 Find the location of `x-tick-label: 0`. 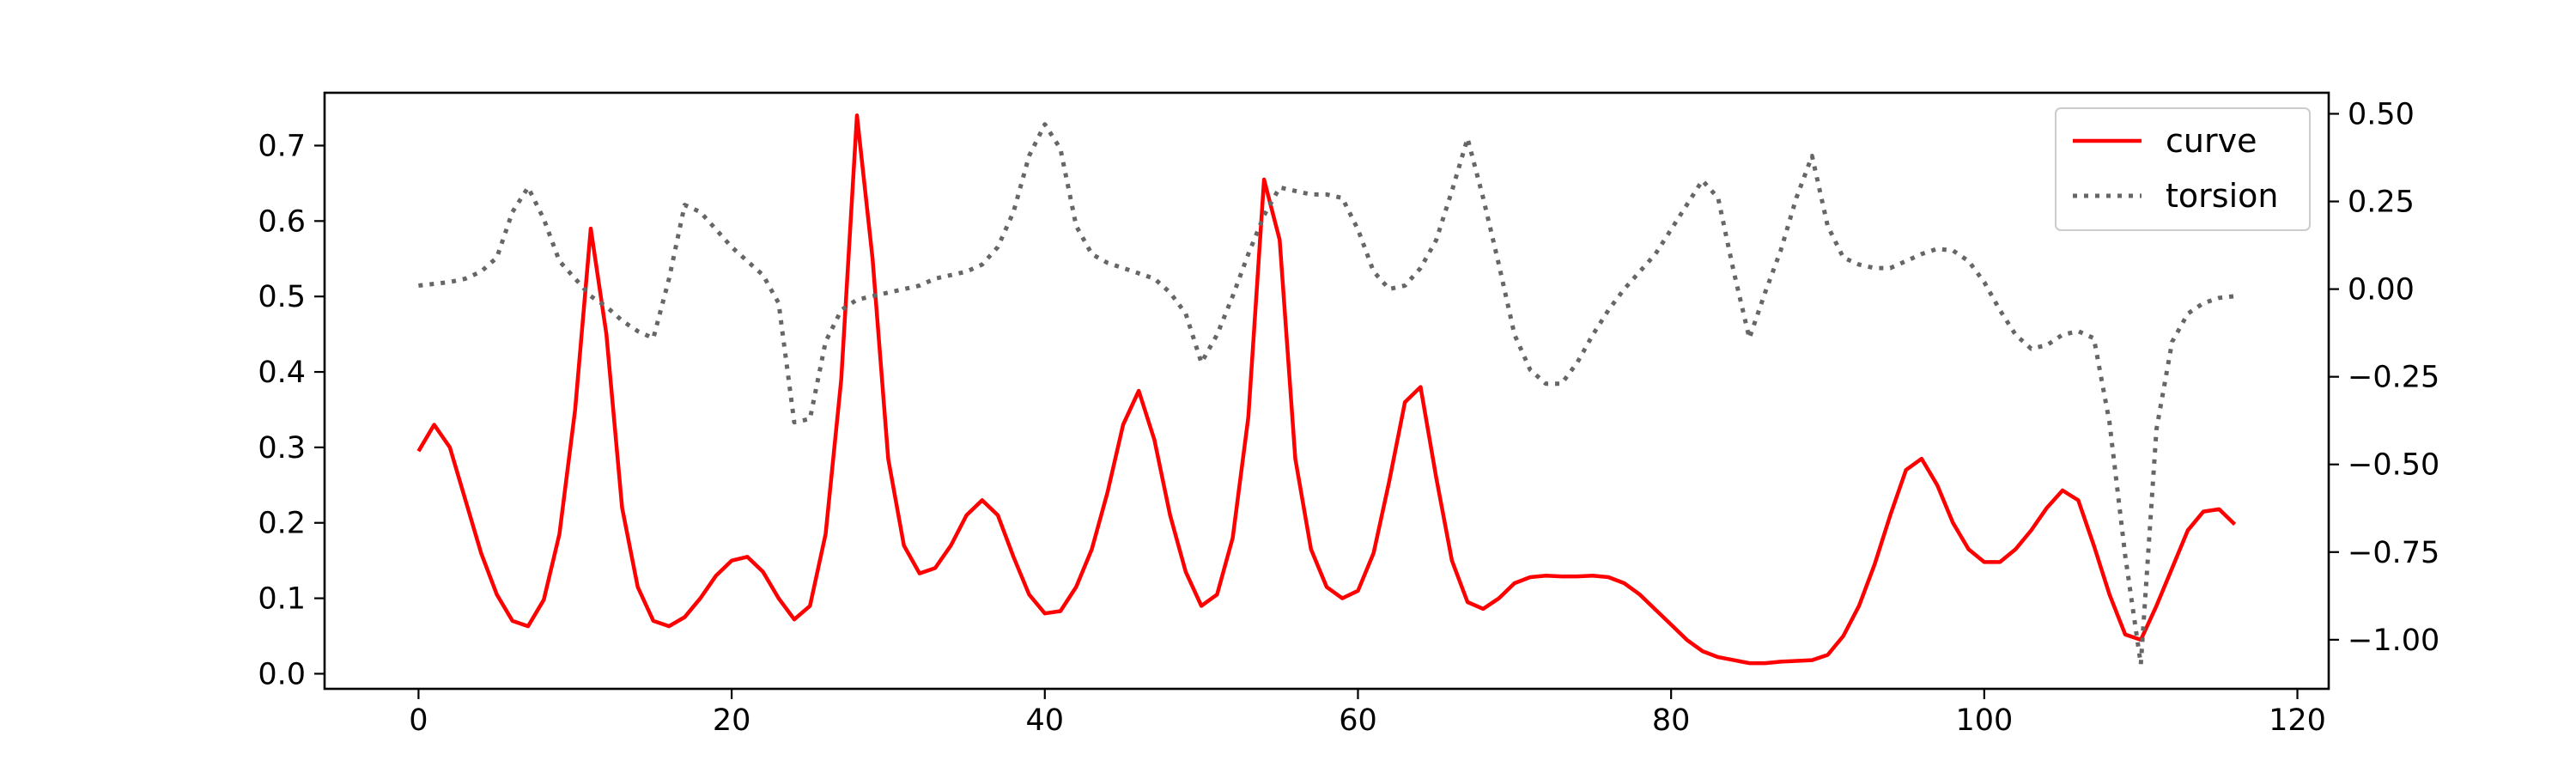

x-tick-label: 0 is located at coordinates (419, 720).